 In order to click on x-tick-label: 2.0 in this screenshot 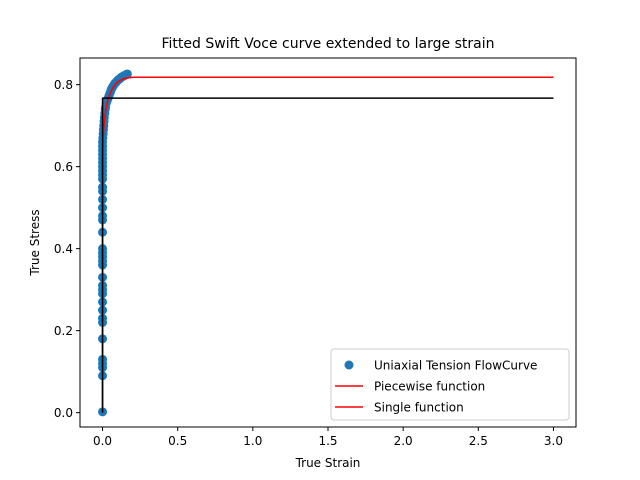, I will do `click(403, 441)`.